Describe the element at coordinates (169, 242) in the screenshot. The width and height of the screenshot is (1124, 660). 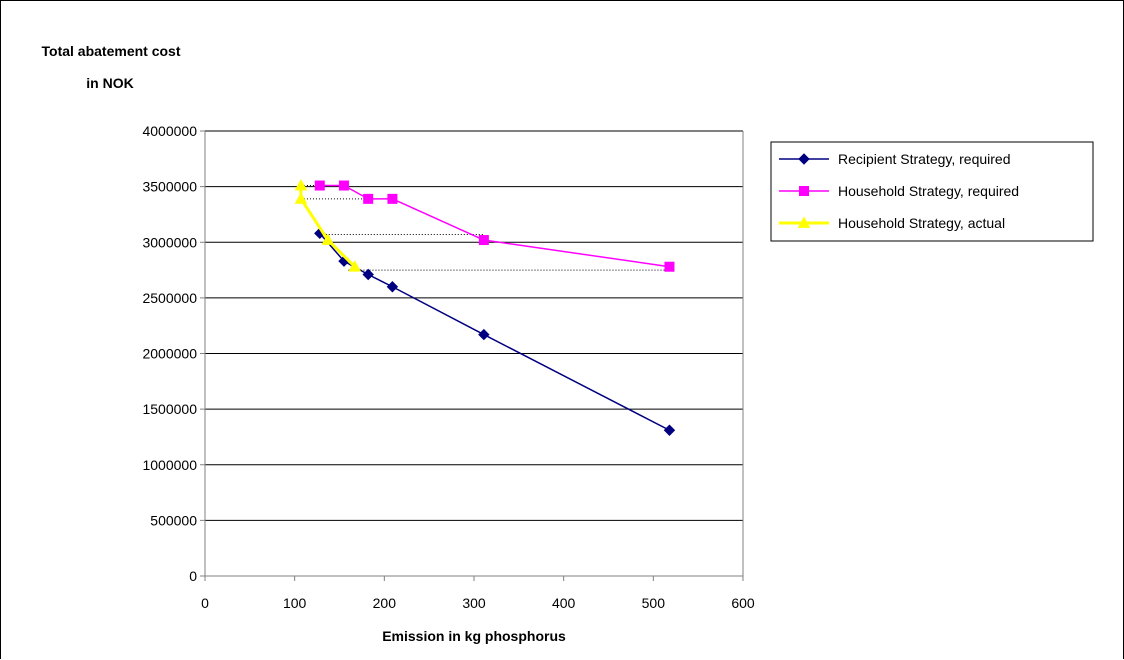
I see `y-tick-label: 3000000` at that location.